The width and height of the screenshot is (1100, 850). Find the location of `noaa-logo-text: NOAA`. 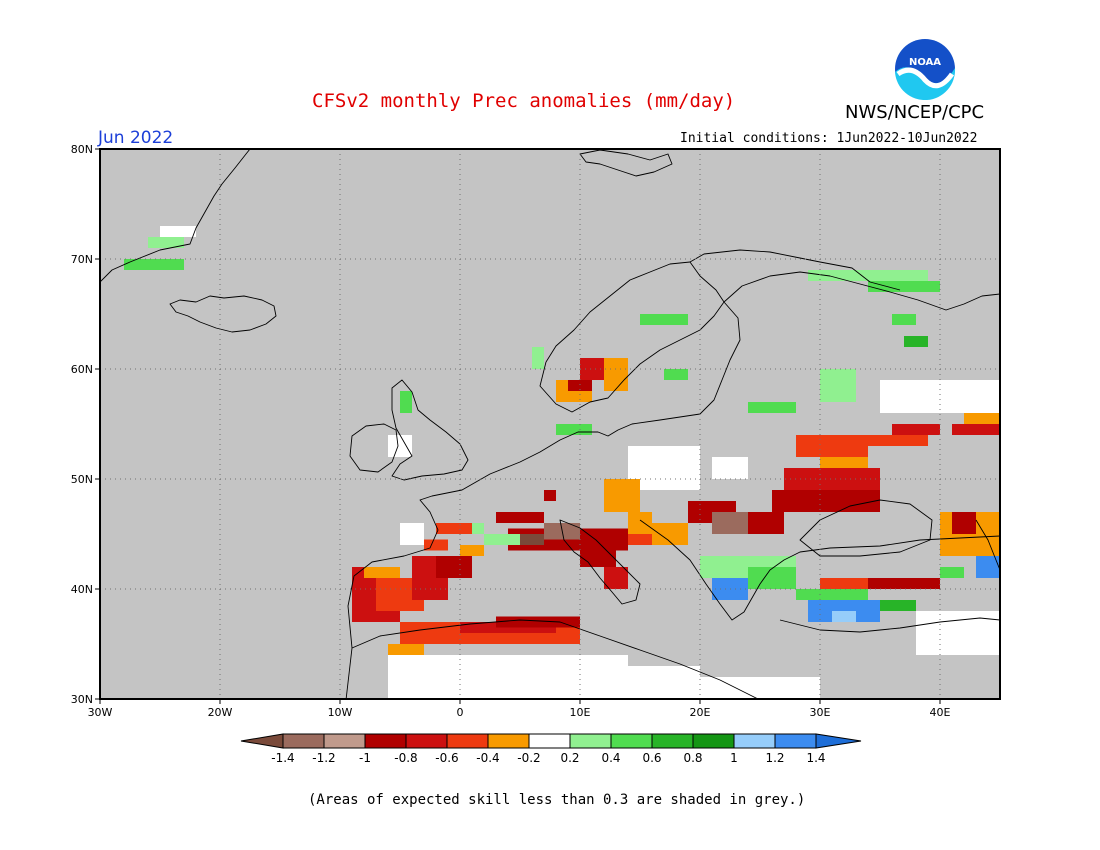

noaa-logo-text: NOAA is located at coordinates (925, 62).